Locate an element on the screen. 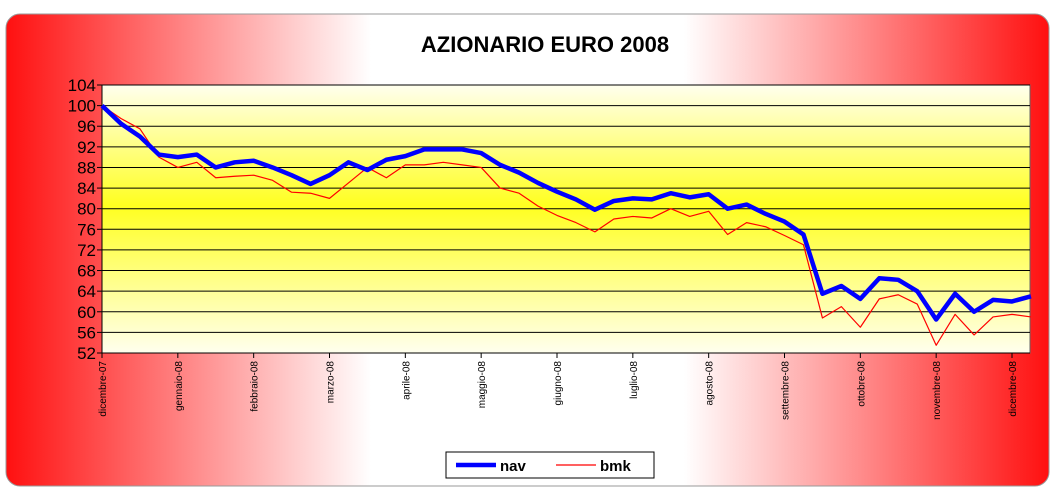  y-tick-label: 100 is located at coordinates (82, 106).